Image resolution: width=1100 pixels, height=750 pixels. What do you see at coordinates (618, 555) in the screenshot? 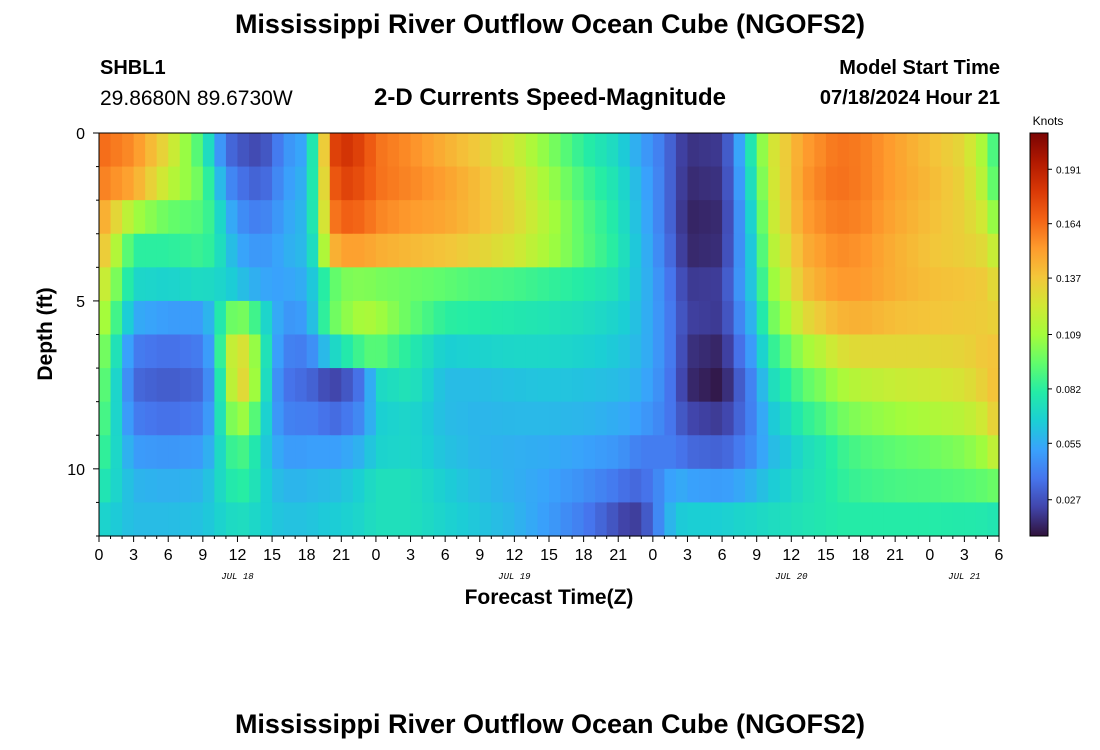
I see `x-tick-label: 21` at bounding box center [618, 555].